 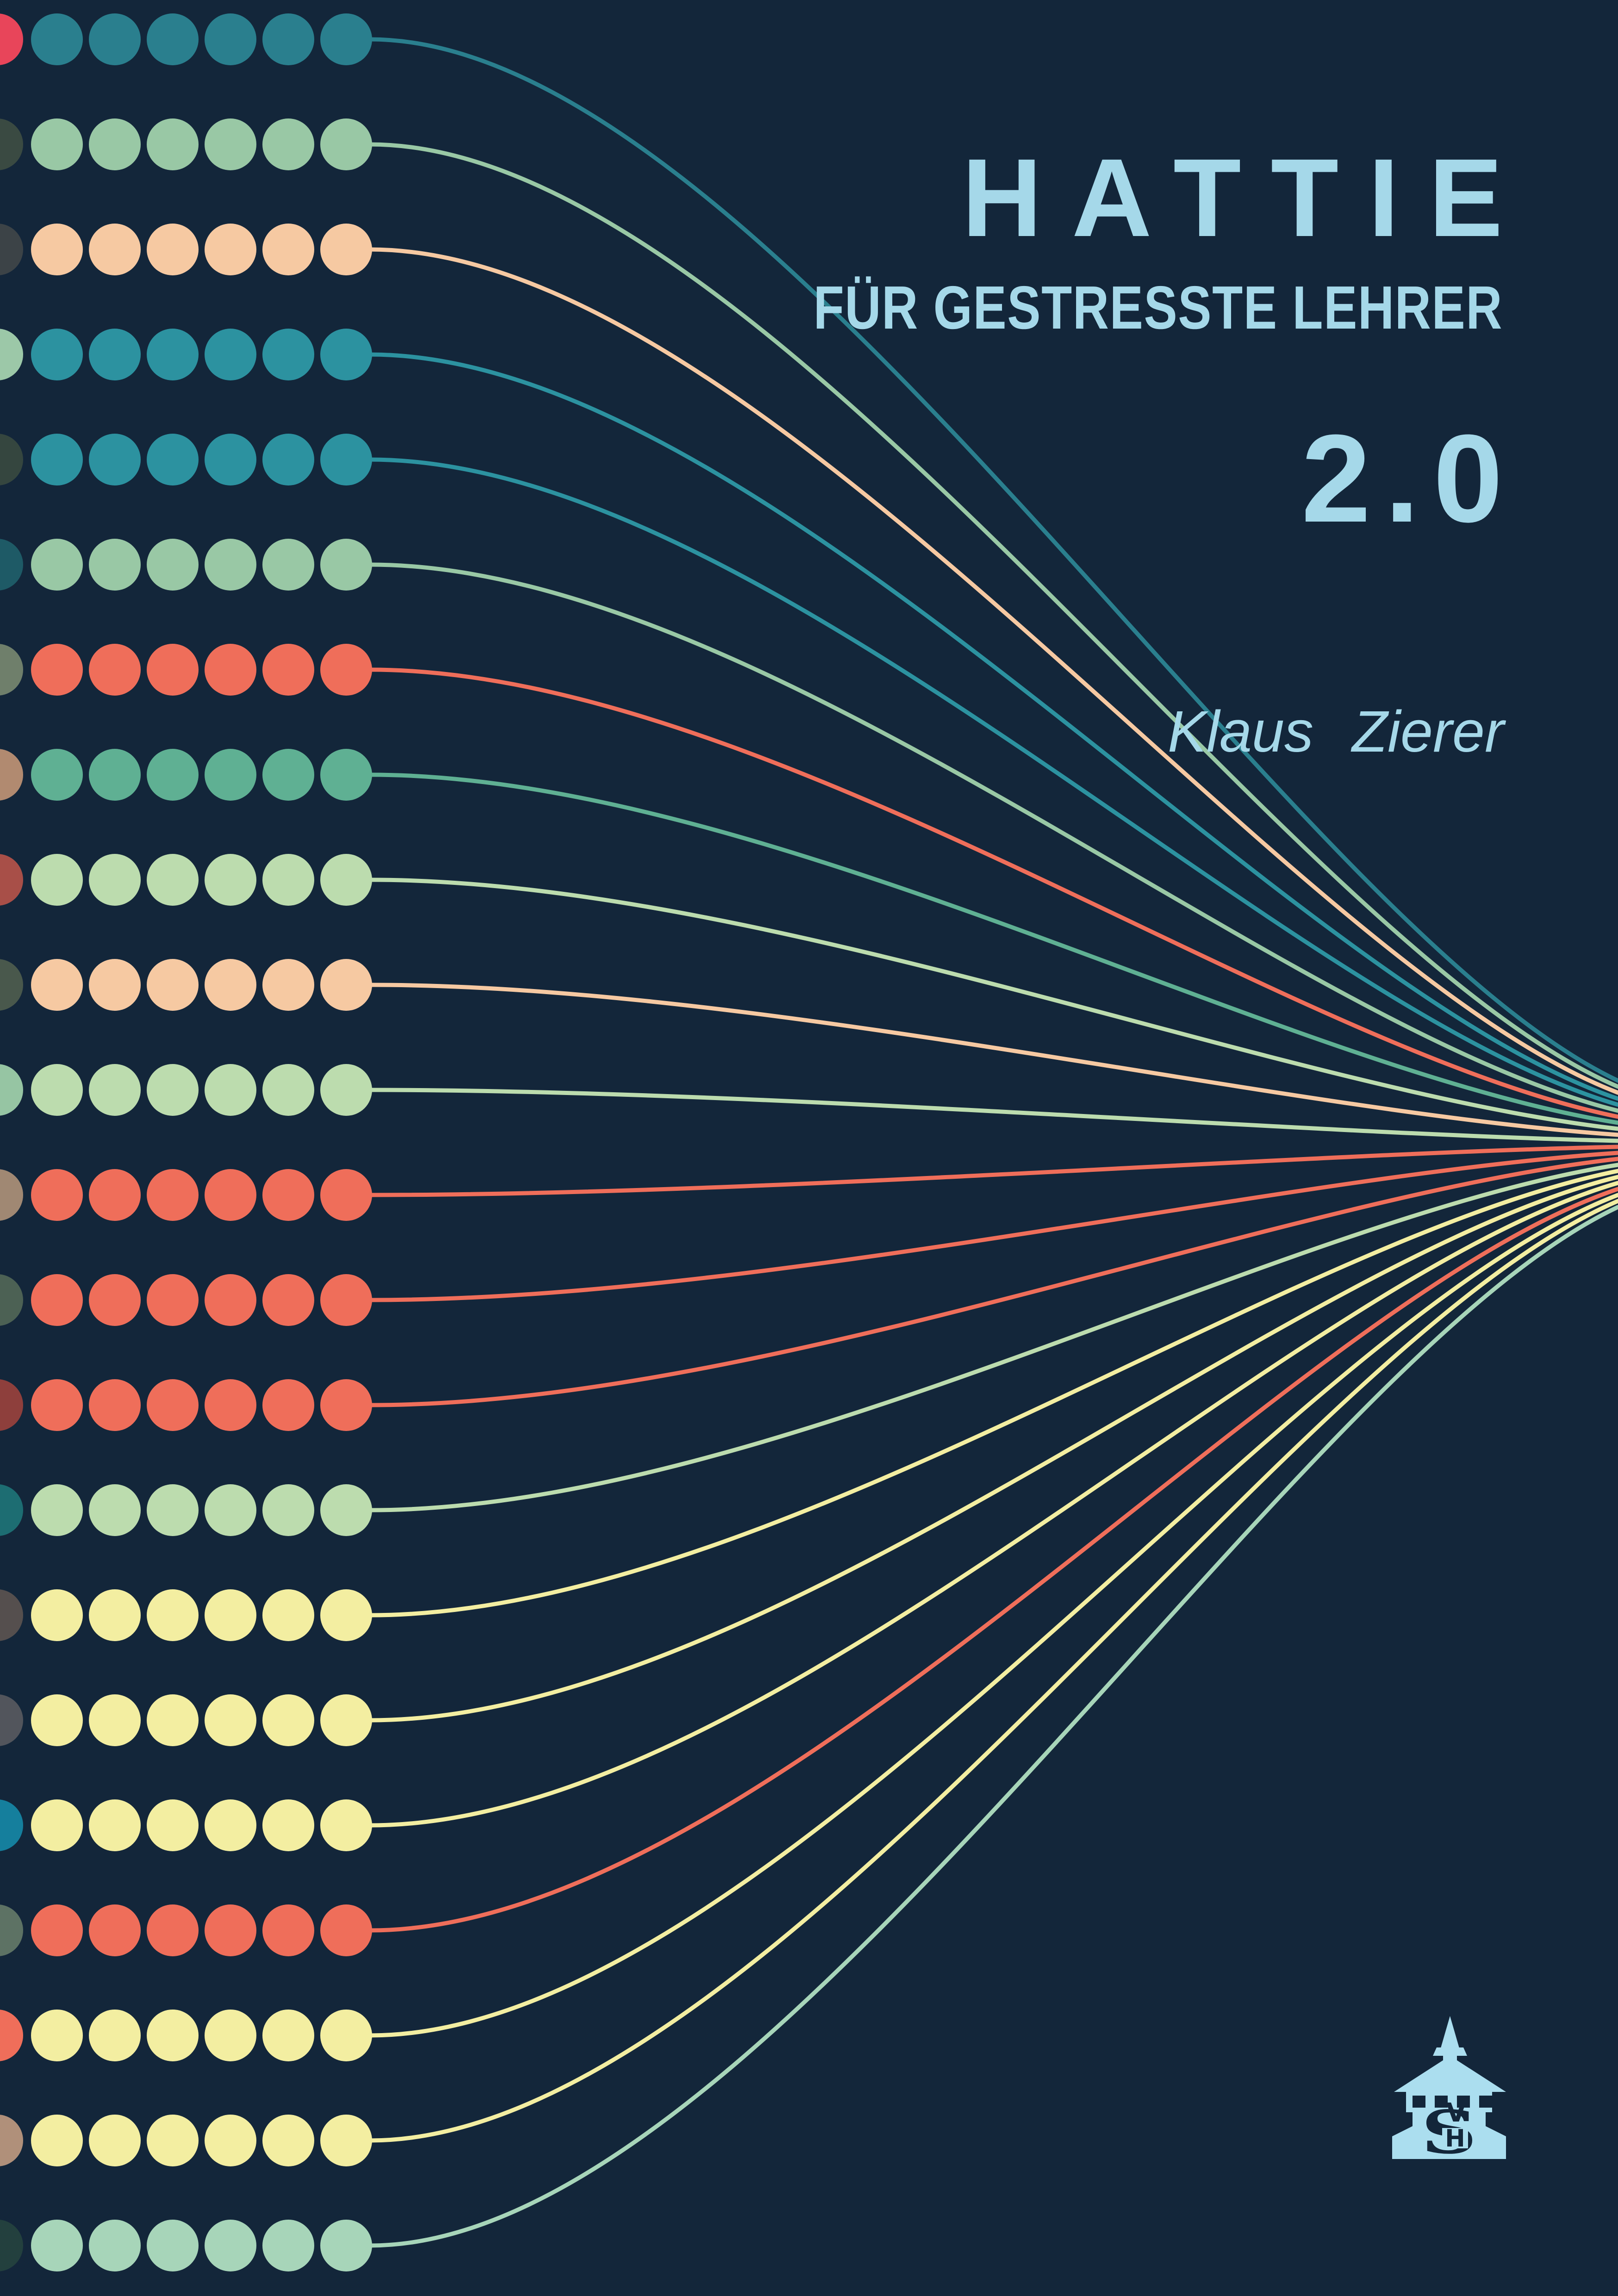 What do you see at coordinates (1158, 308) in the screenshot?
I see `book-subtitle: FÜR GESTRESSTE LEHRER` at bounding box center [1158, 308].